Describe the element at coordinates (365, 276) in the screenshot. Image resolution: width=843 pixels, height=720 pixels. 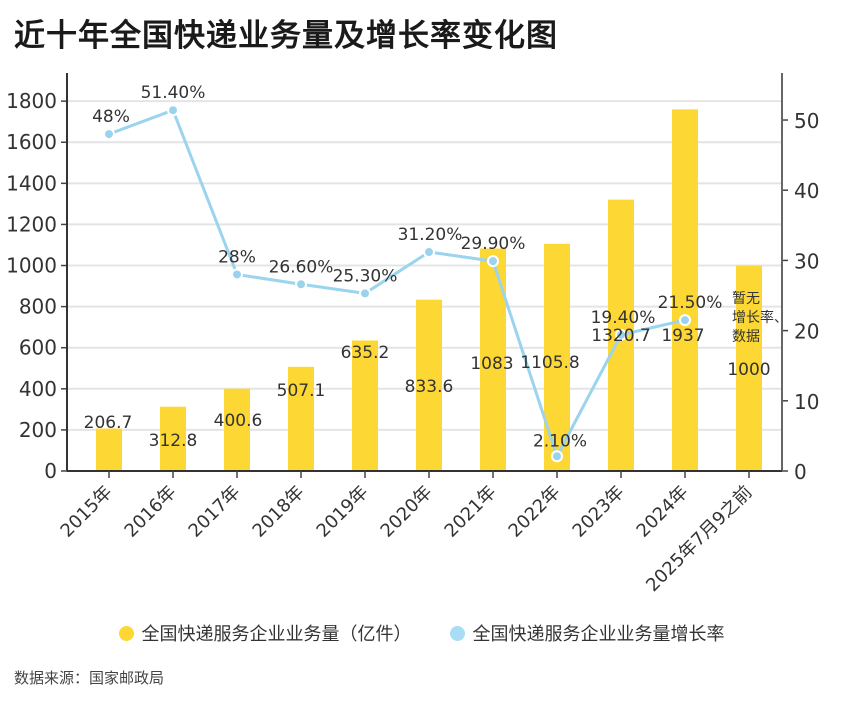
I see `line-value-label: 25.30%` at that location.